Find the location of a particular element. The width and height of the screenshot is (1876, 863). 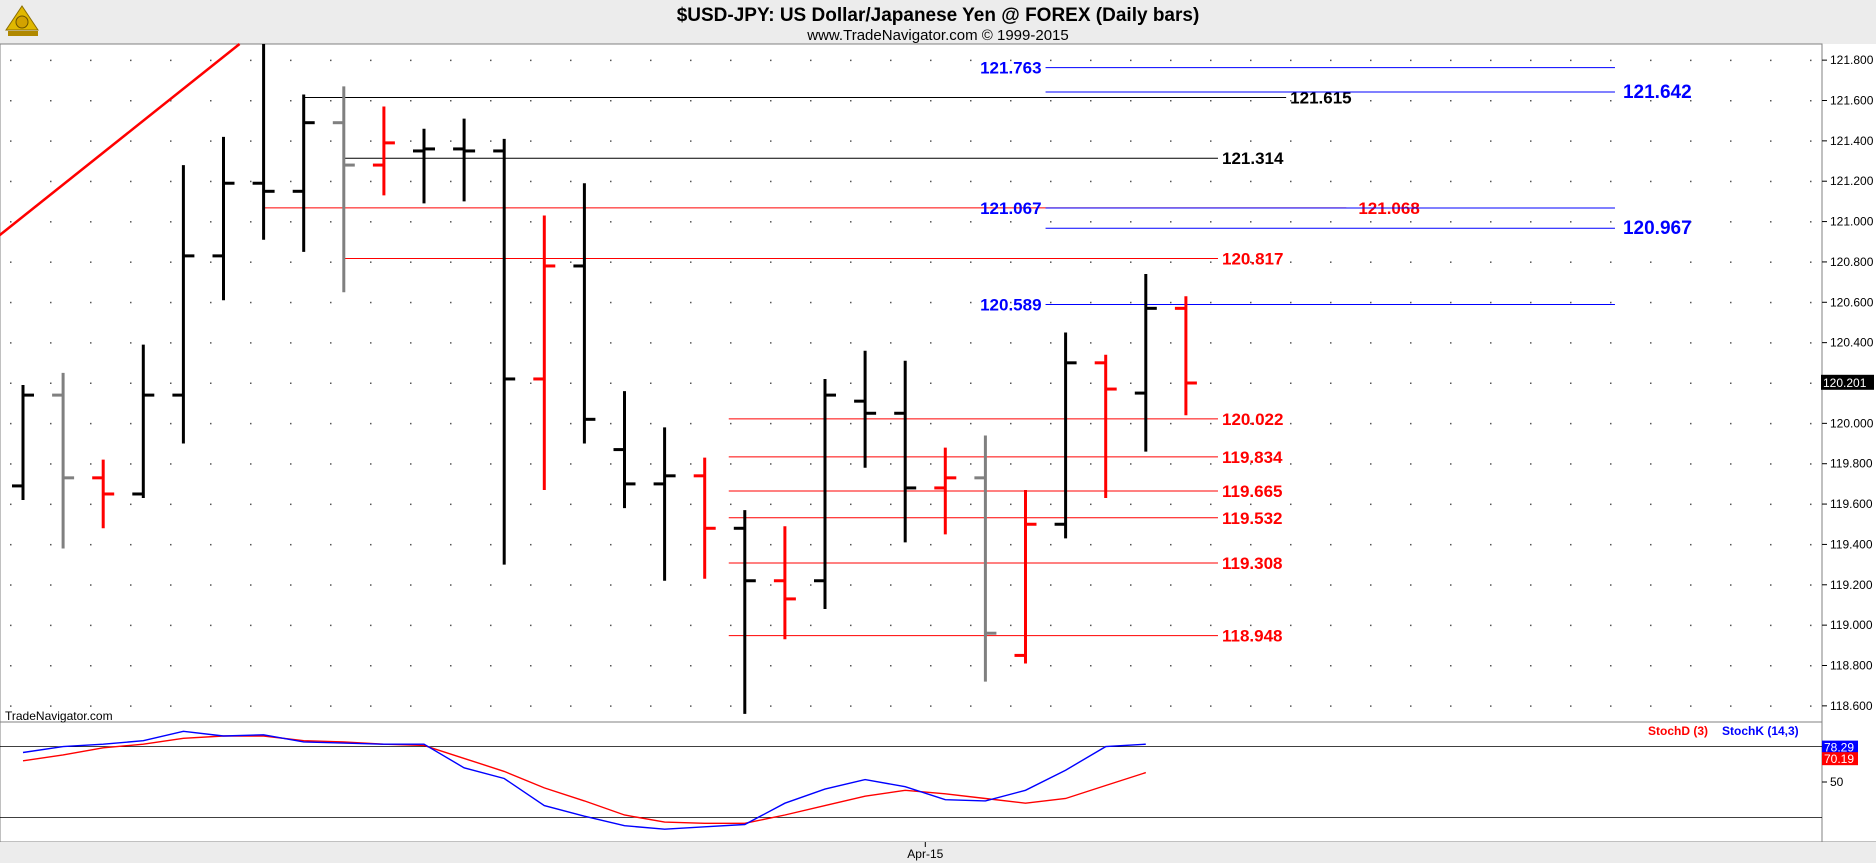

logo is located at coordinates (22, 20).